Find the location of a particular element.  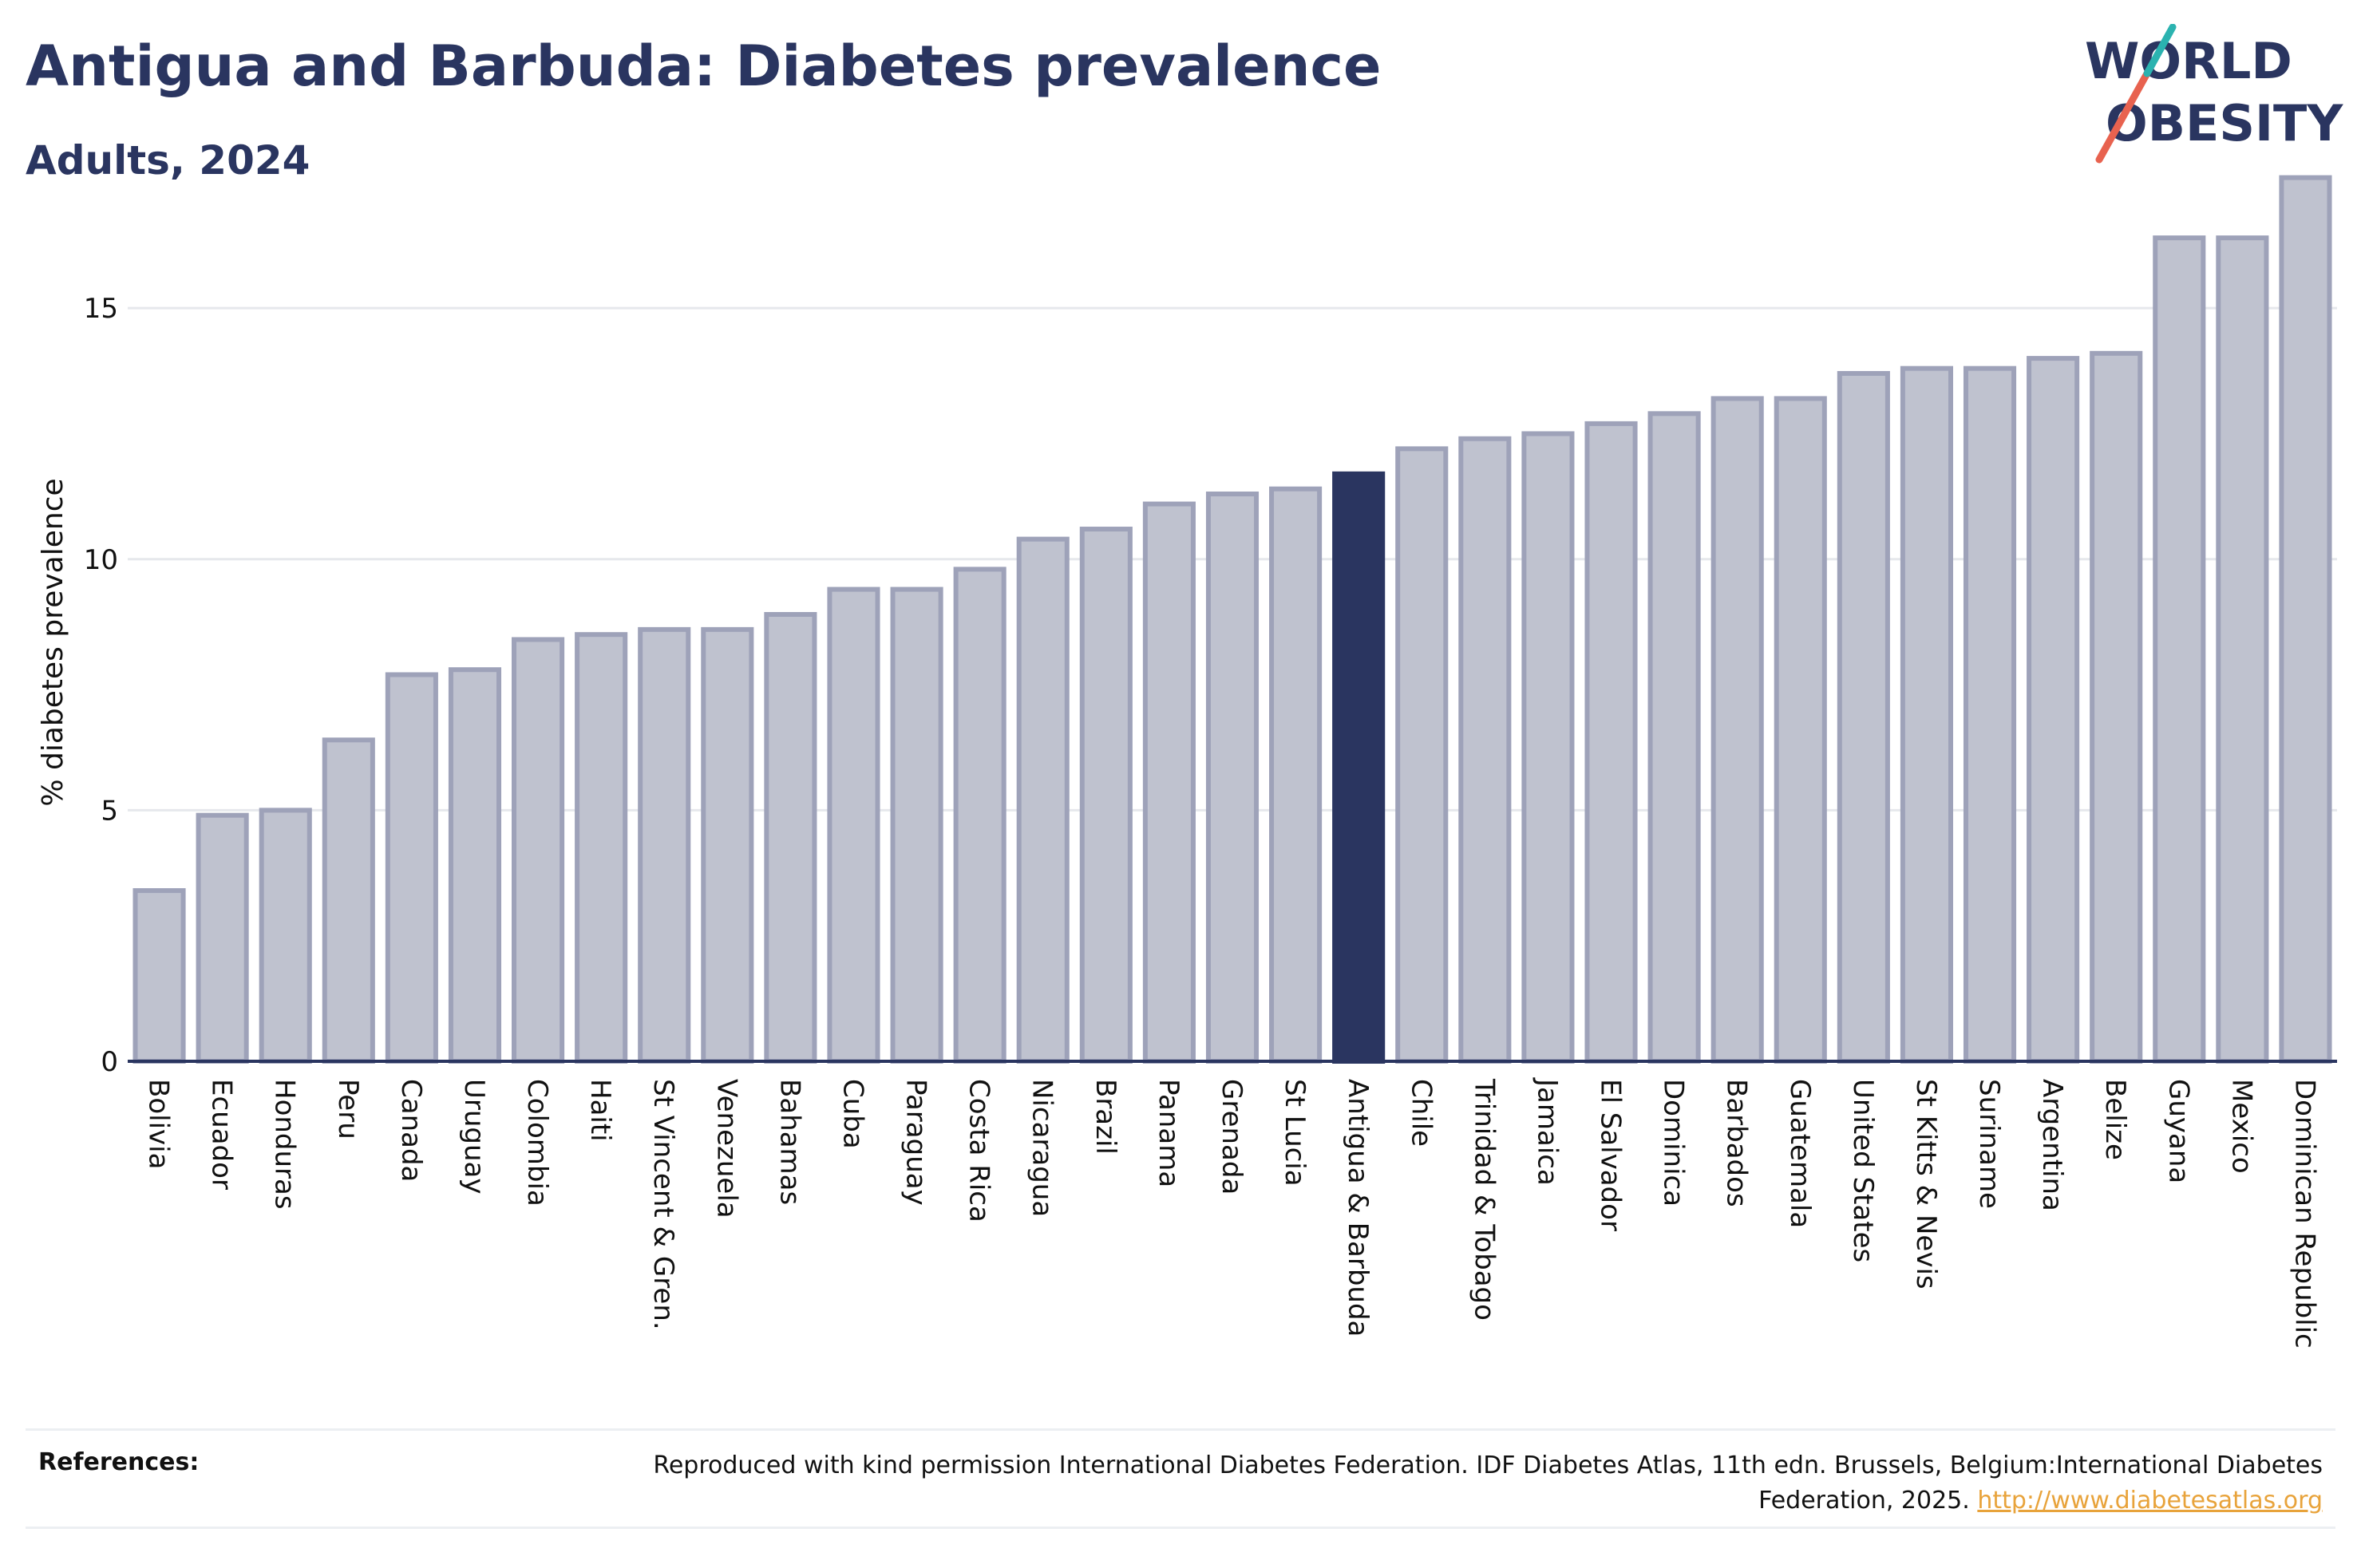

x-tick-label: Guatemala is located at coordinates (1800, 1153).